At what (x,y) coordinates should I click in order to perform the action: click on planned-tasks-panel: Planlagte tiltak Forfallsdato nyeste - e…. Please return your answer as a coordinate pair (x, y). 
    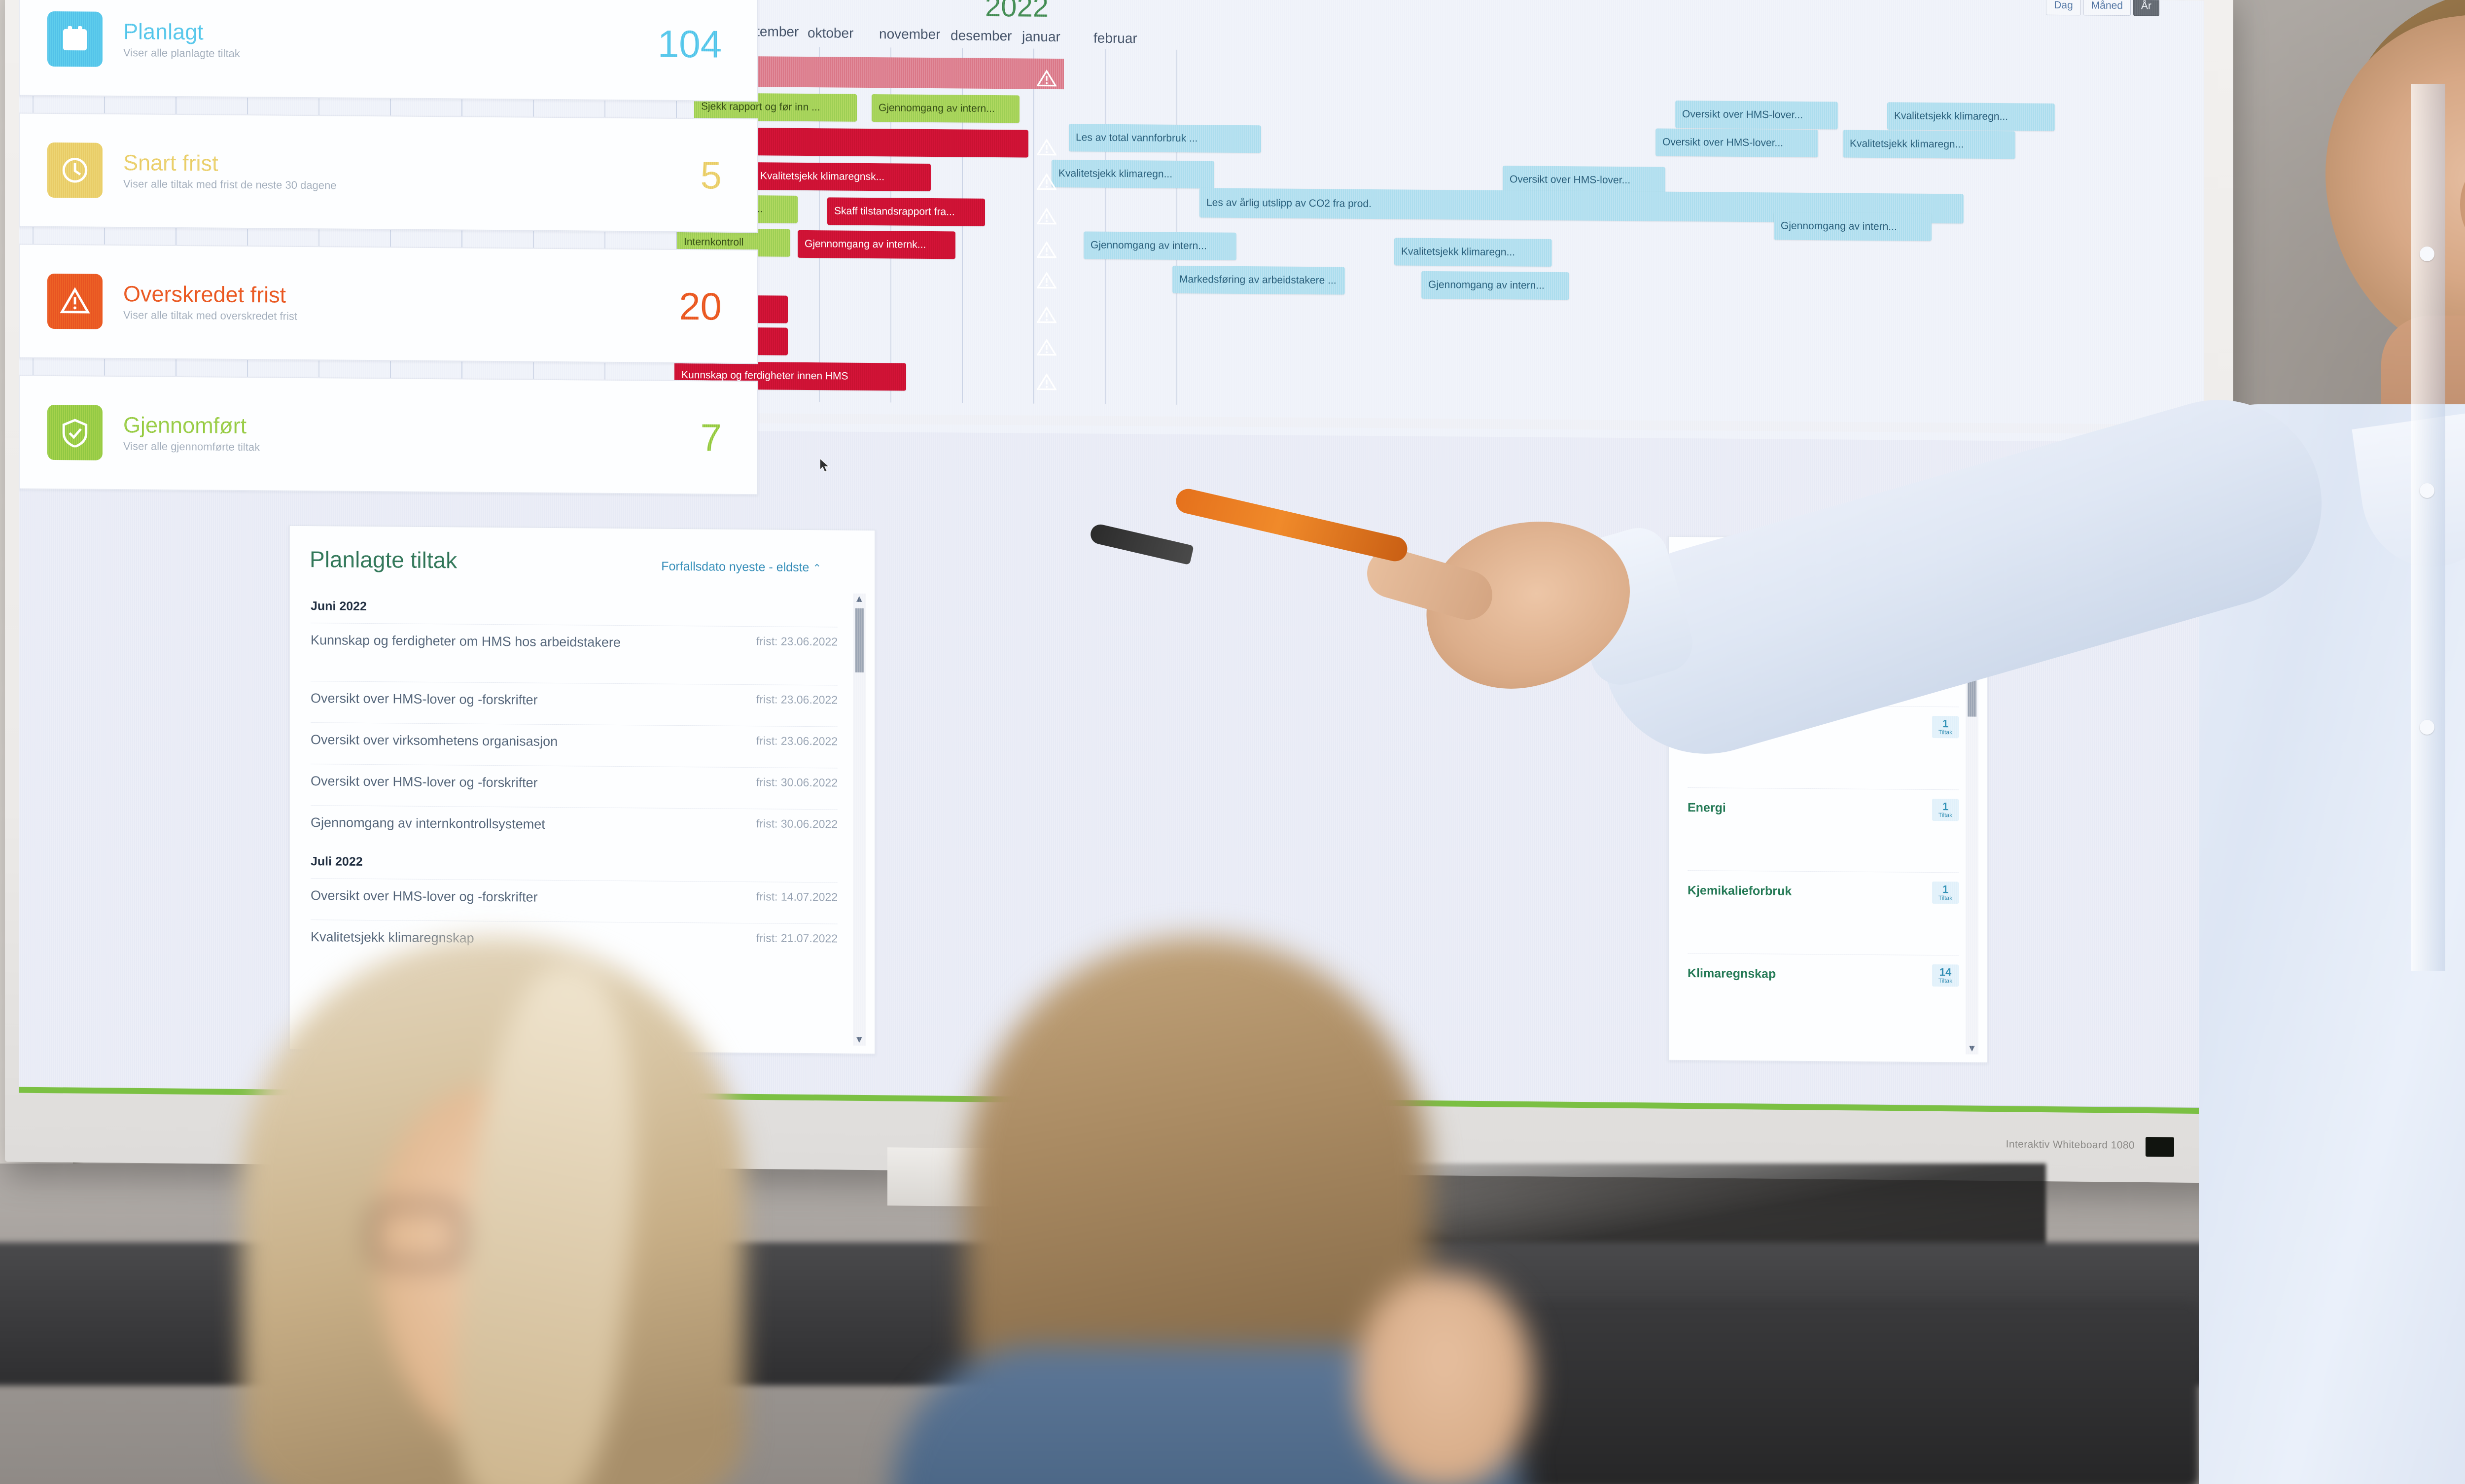
    Looking at the image, I should click on (582, 790).